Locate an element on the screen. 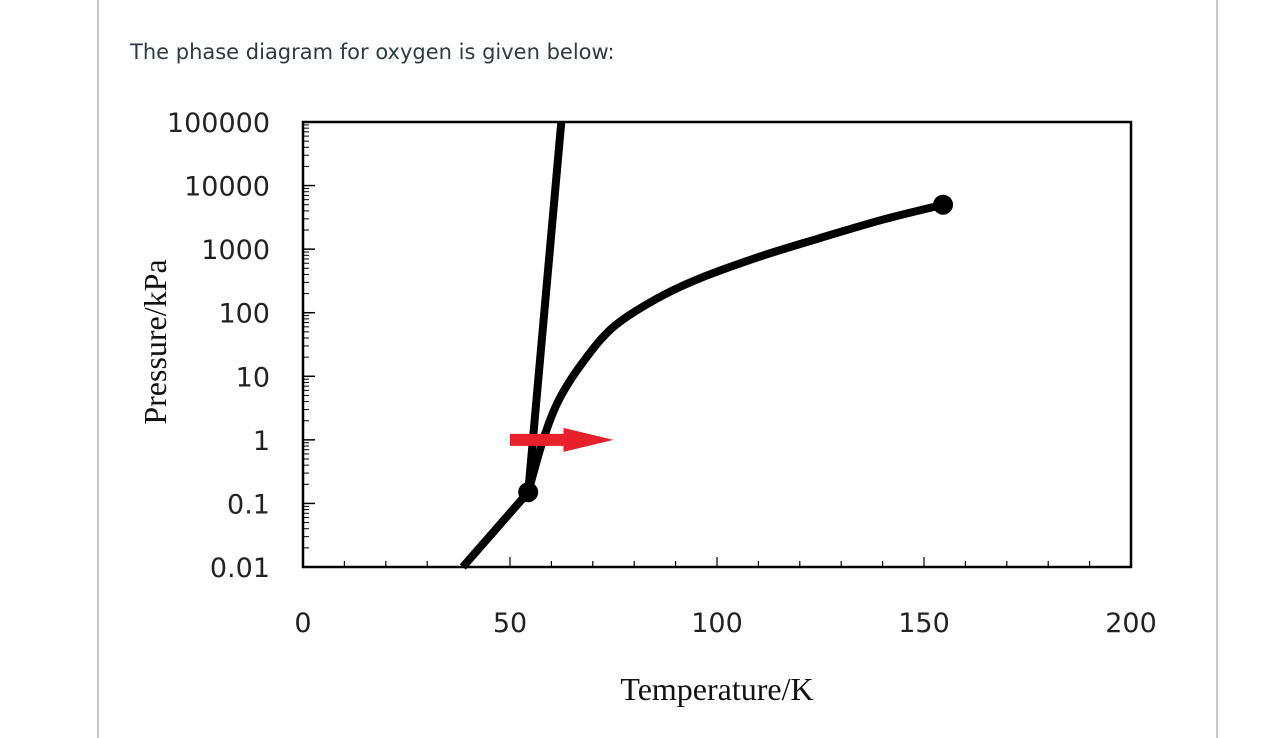 Image resolution: width=1282 pixels, height=738 pixels. x-tick-label: 150 is located at coordinates (924, 623).